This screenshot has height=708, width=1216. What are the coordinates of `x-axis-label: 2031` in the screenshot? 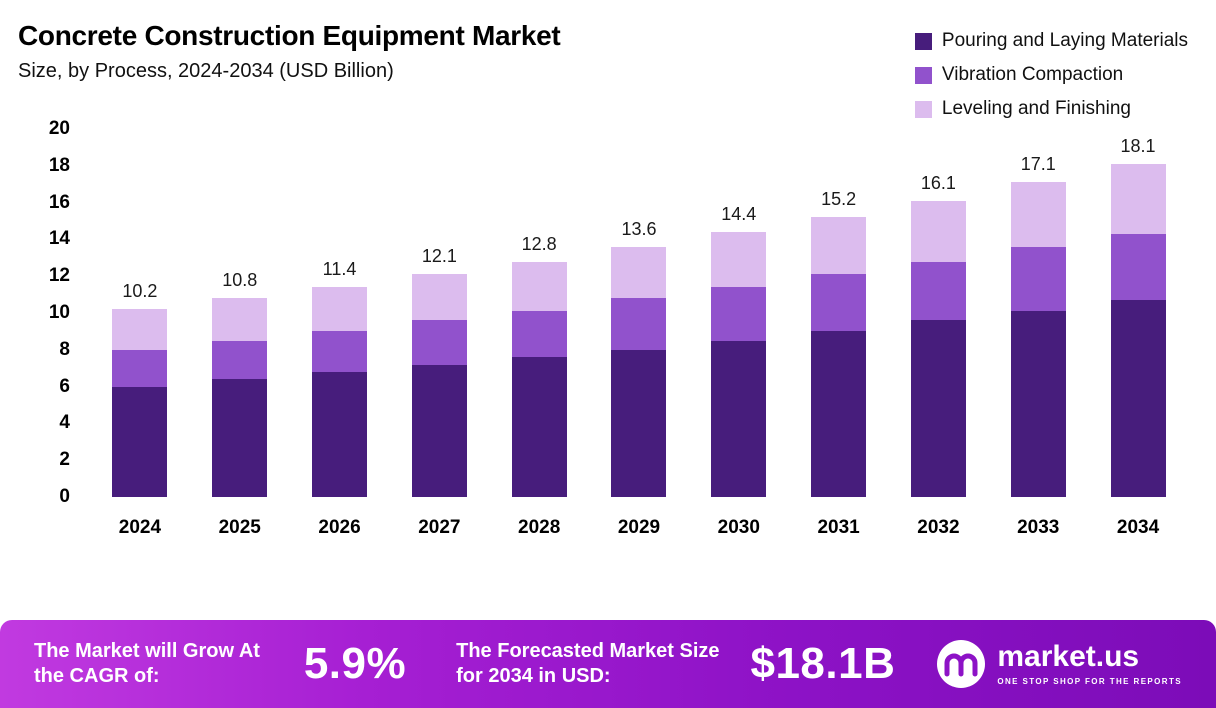 It's located at (838, 527).